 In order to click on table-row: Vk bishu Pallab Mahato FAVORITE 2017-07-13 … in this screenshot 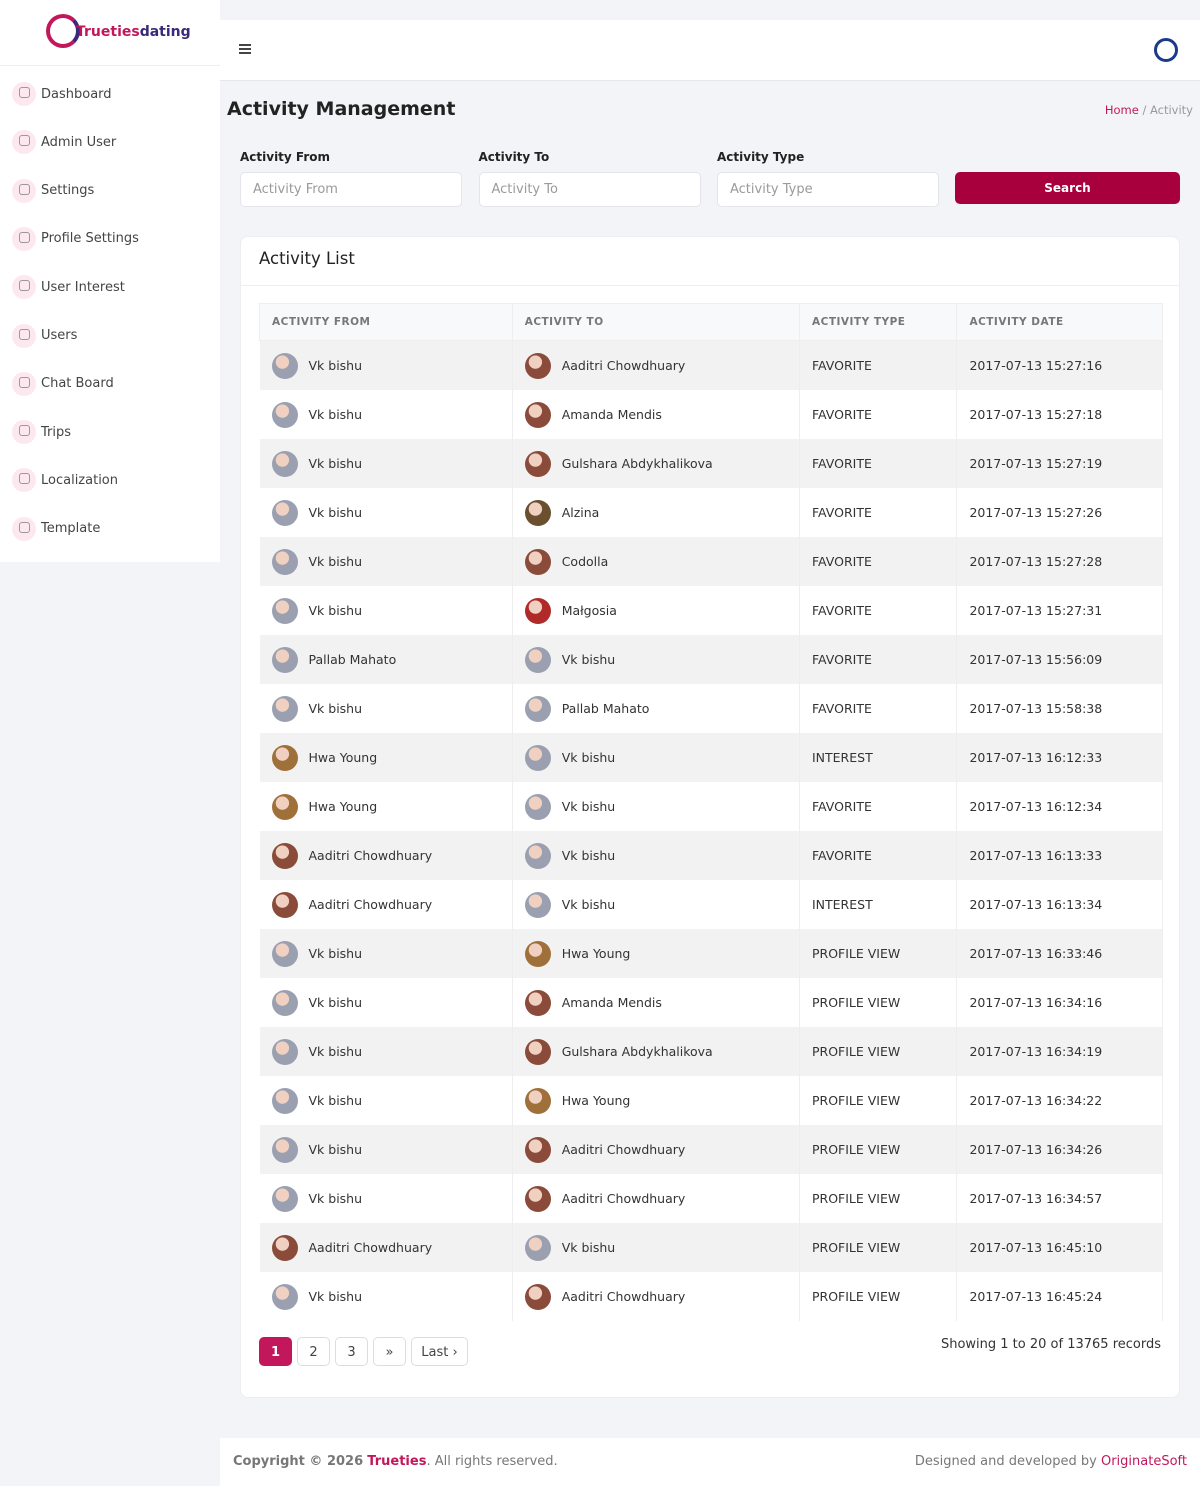, I will do `click(711, 708)`.